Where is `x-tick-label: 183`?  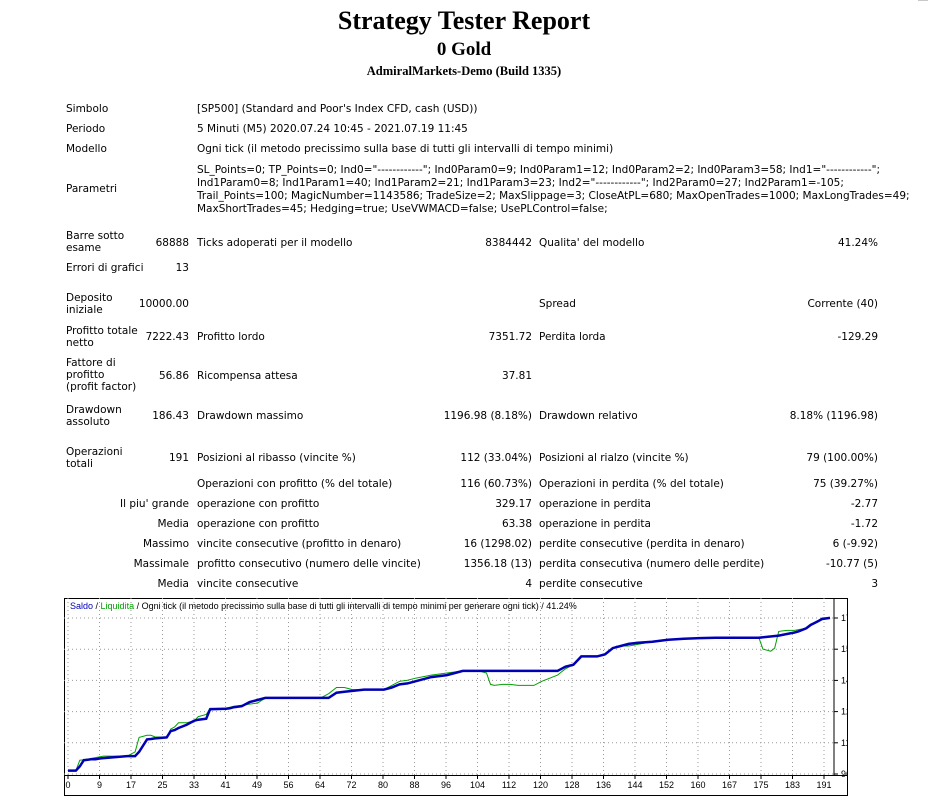 x-tick-label: 183 is located at coordinates (792, 785).